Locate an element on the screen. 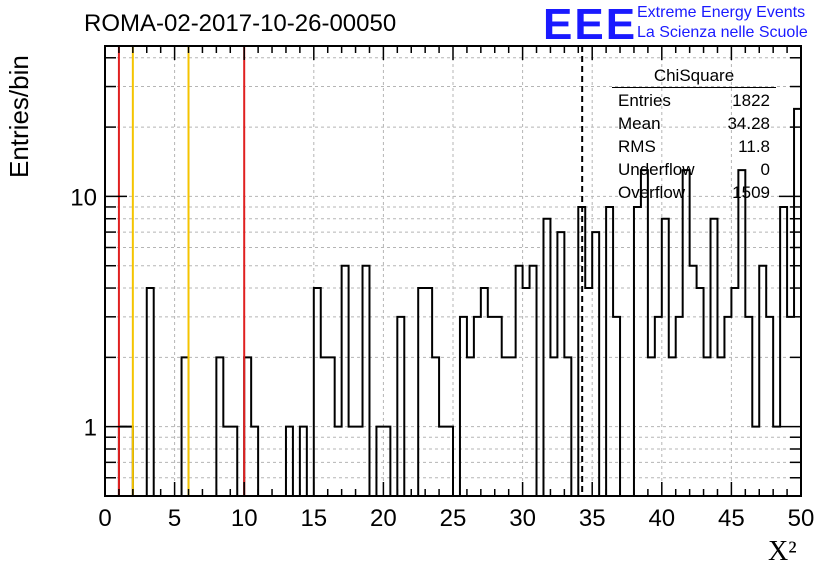 The image size is (836, 572). stats-label: Underflow is located at coordinates (656, 169).